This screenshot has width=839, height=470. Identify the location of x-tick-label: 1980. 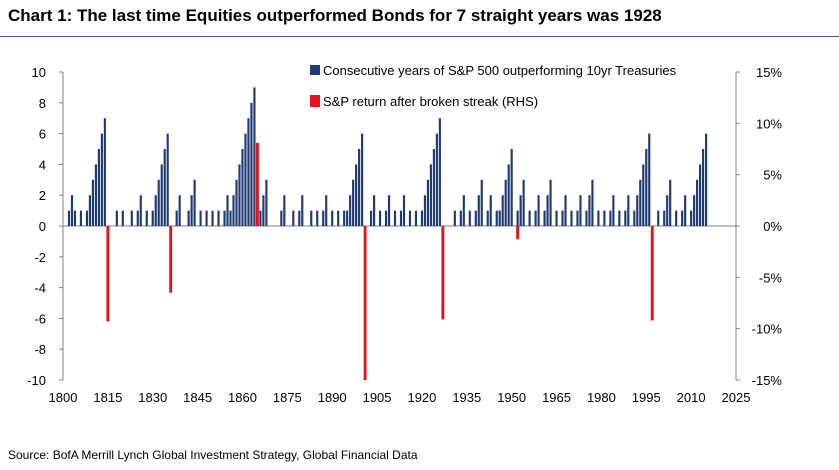
(601, 397).